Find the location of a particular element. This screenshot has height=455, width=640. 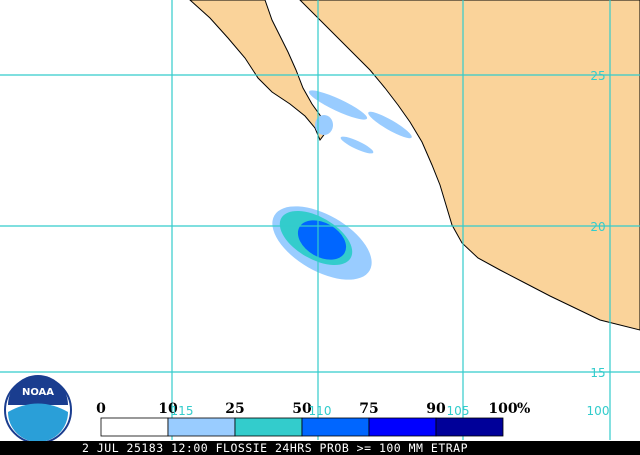

longitude-label: 100 is located at coordinates (598, 411).